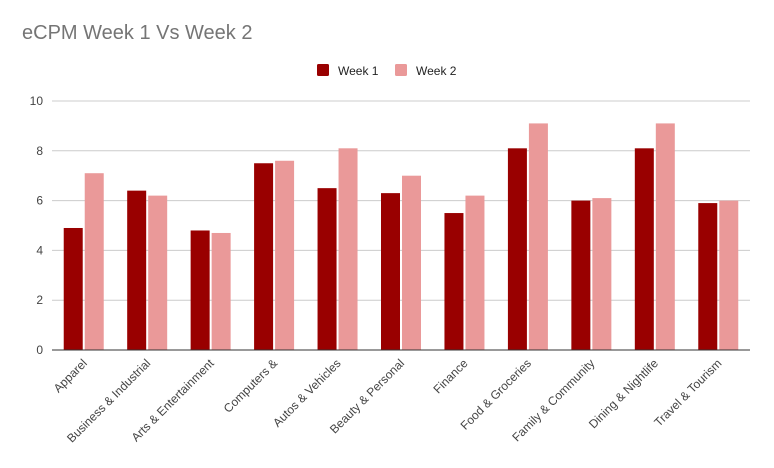 This screenshot has width=774, height=468. What do you see at coordinates (39, 250) in the screenshot?
I see `y-tick-label: 4` at bounding box center [39, 250].